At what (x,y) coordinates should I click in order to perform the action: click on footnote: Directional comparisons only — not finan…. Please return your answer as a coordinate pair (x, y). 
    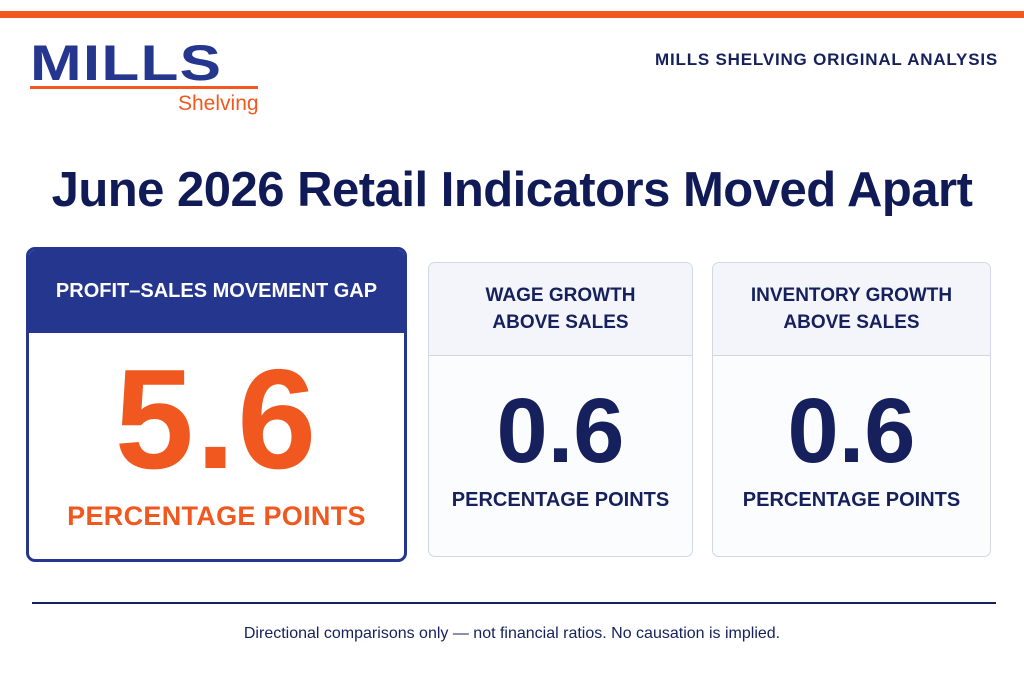
    Looking at the image, I should click on (512, 633).